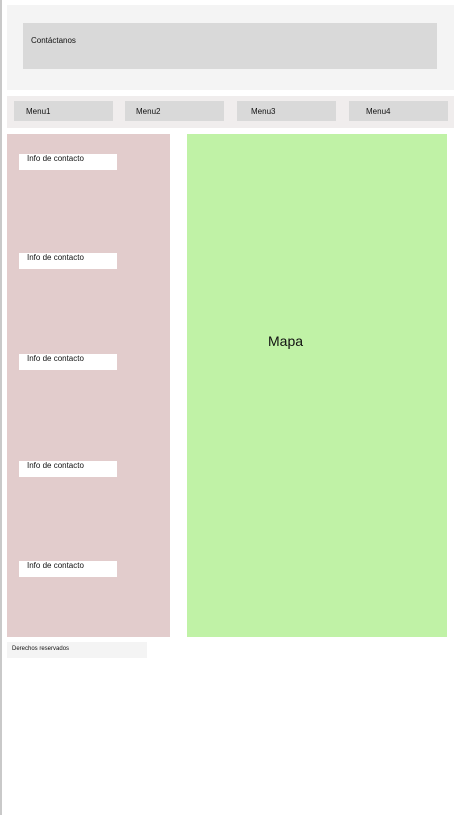  What do you see at coordinates (174, 111) in the screenshot?
I see `nav-item-menu2: Menu2` at bounding box center [174, 111].